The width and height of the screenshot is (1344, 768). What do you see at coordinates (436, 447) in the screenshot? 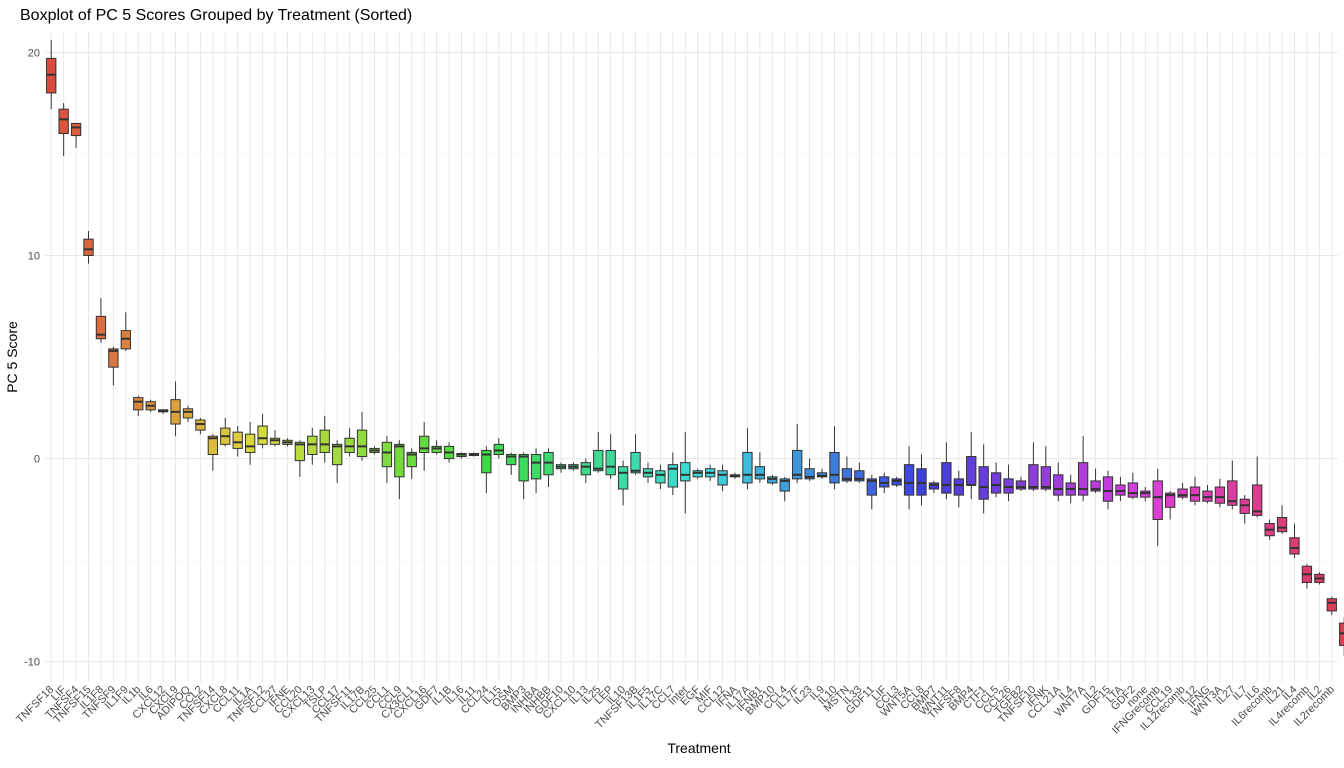
I see `box-GDF7` at bounding box center [436, 447].